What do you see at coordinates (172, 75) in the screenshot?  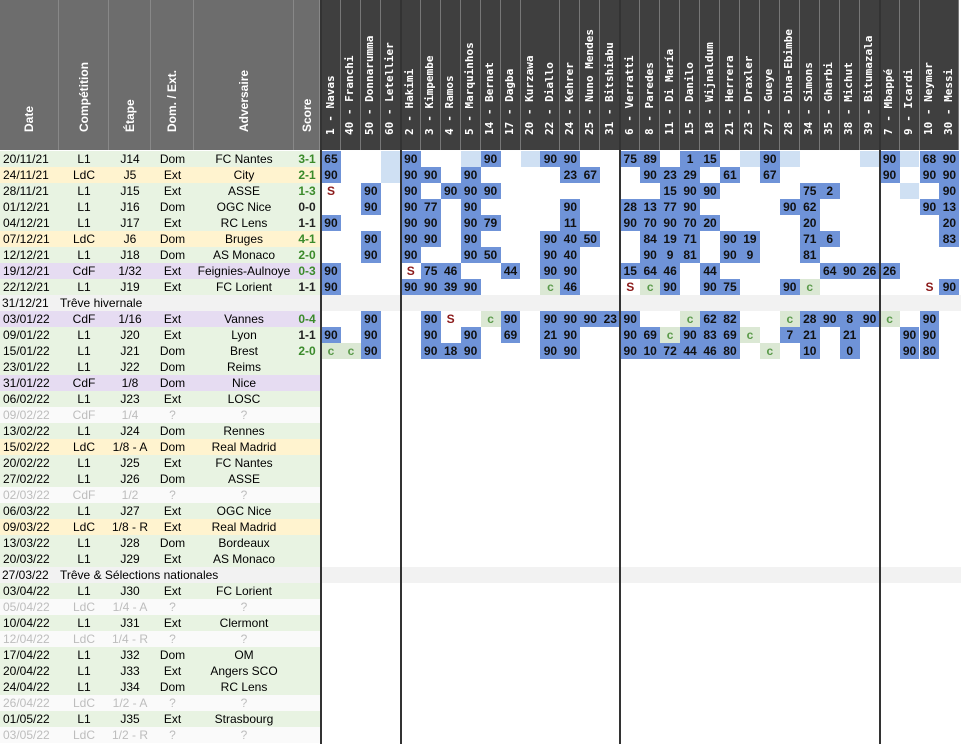 I see `header-lieu: Dom. / Ext.` at bounding box center [172, 75].